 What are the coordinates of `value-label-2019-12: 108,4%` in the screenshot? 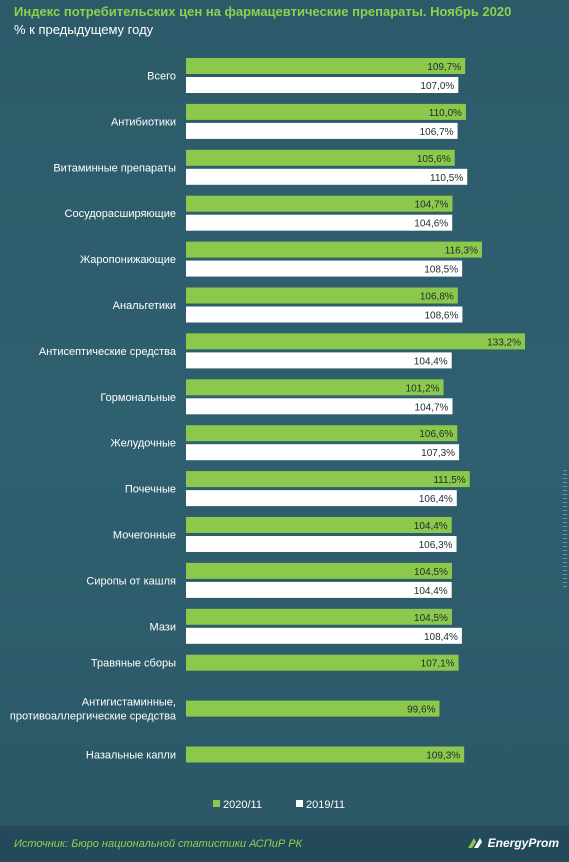 It's located at (441, 637).